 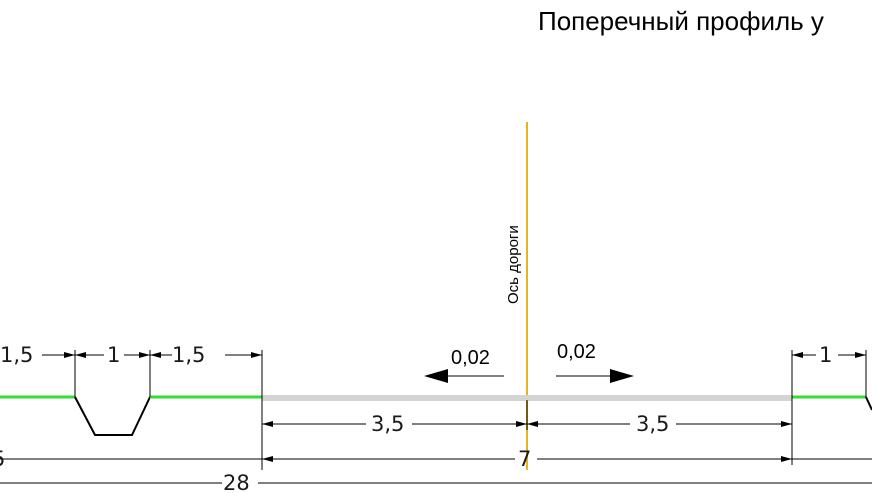 What do you see at coordinates (576, 352) in the screenshot?
I see `right-slope-label: 0,02` at bounding box center [576, 352].